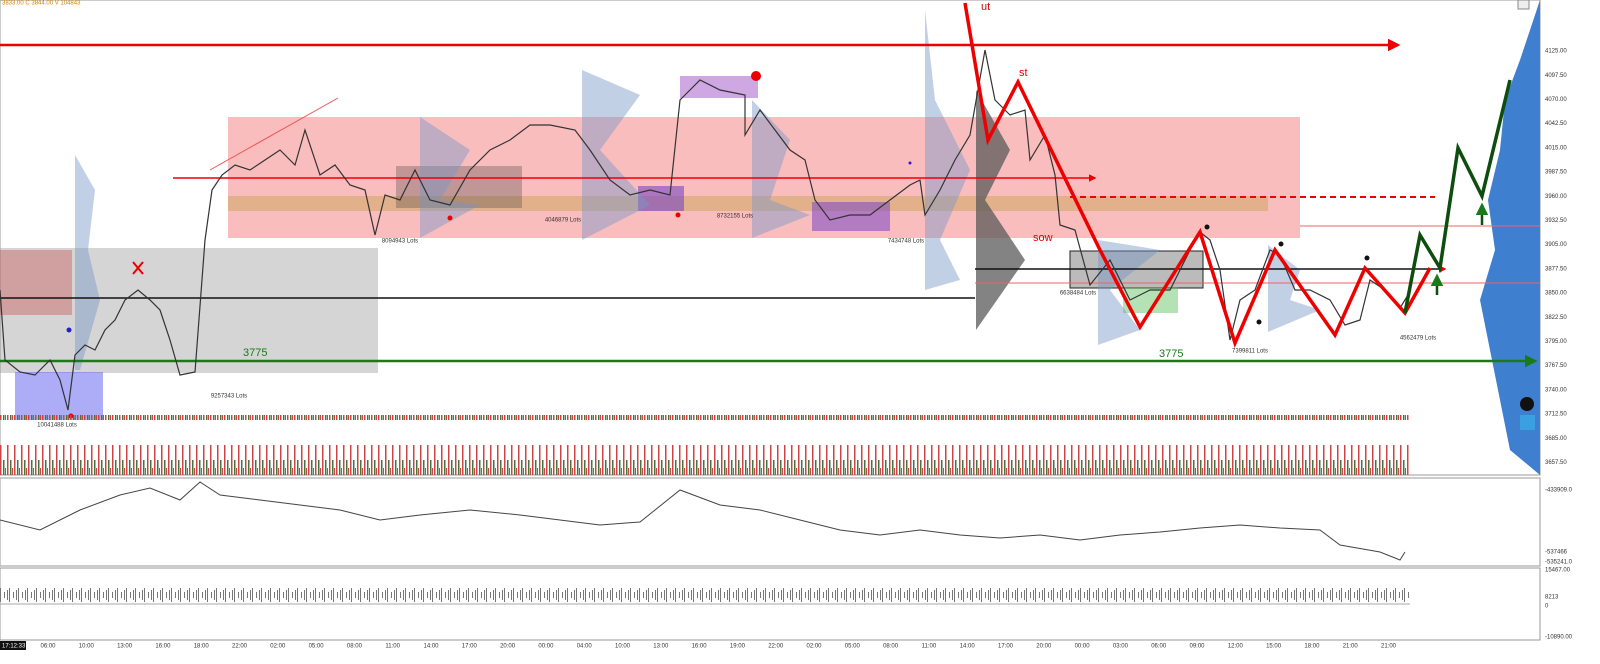  Describe the element at coordinates (57, 426) in the screenshot. I see `lot-label: 10041488 Lots` at that location.